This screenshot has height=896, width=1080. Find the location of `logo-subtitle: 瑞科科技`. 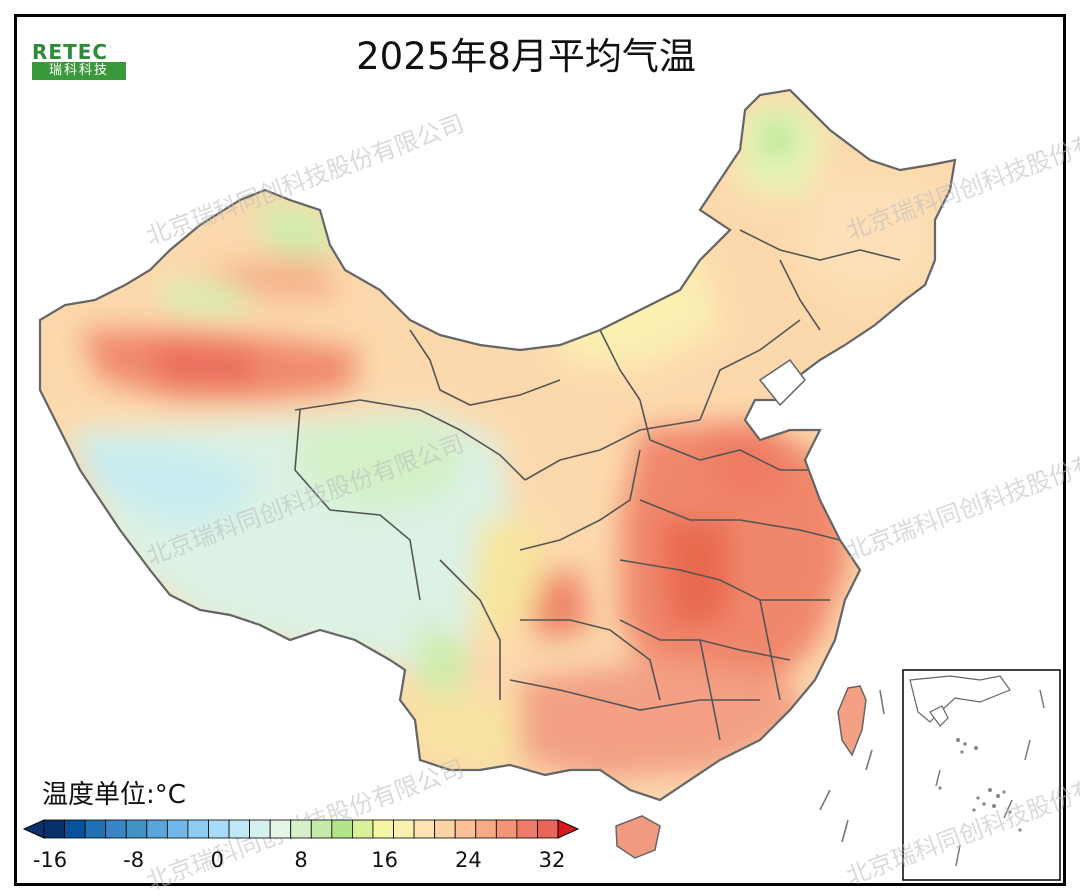

logo-subtitle: 瑞科科技 is located at coordinates (79, 71).